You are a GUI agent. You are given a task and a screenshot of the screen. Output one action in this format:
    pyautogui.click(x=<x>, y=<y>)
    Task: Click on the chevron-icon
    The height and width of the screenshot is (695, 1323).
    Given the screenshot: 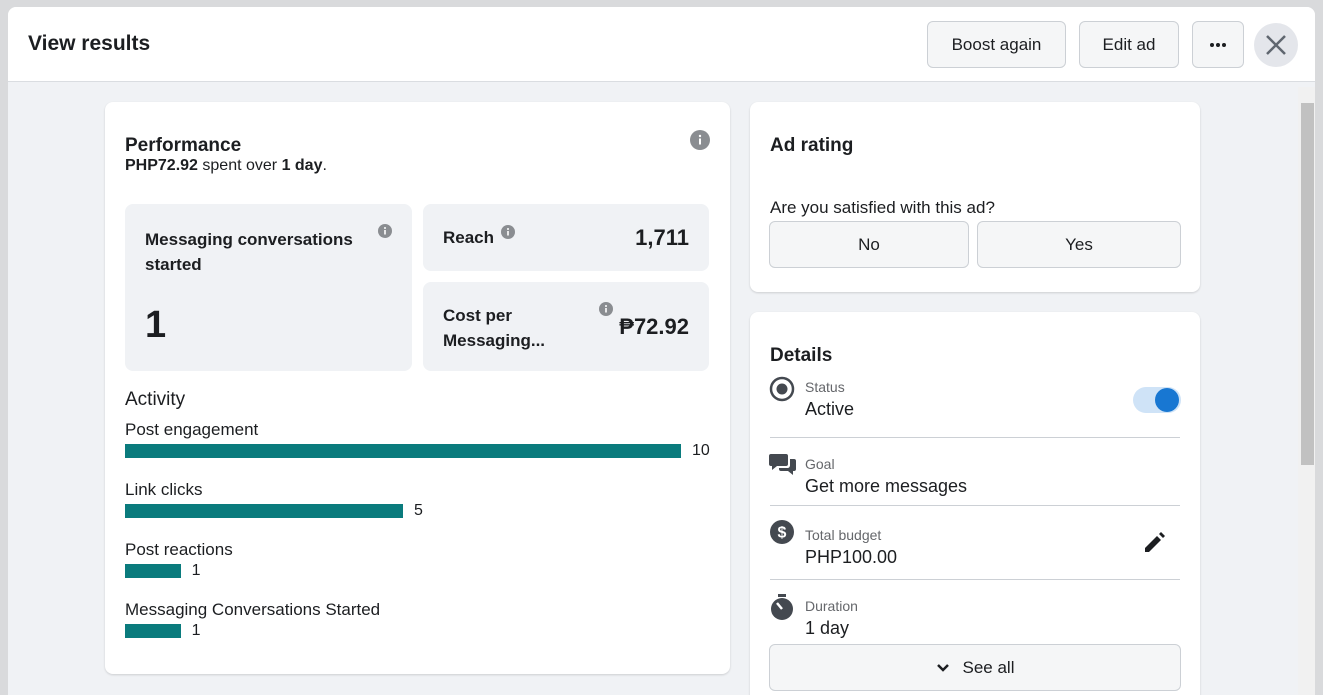 What is the action you would take?
    pyautogui.click(x=942, y=667)
    